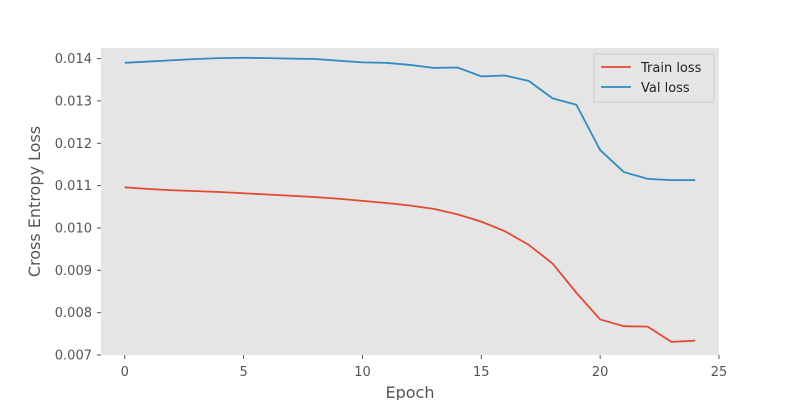  I want to click on y-tick-label: 0.011, so click(73, 186).